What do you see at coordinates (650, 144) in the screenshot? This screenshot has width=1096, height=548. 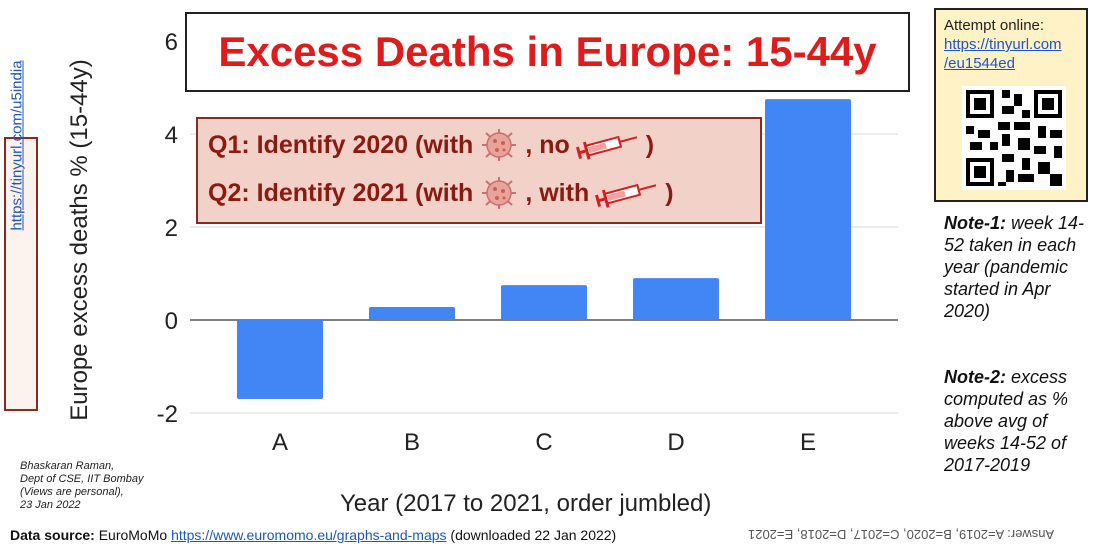 I see `question-1-suffix: )` at bounding box center [650, 144].